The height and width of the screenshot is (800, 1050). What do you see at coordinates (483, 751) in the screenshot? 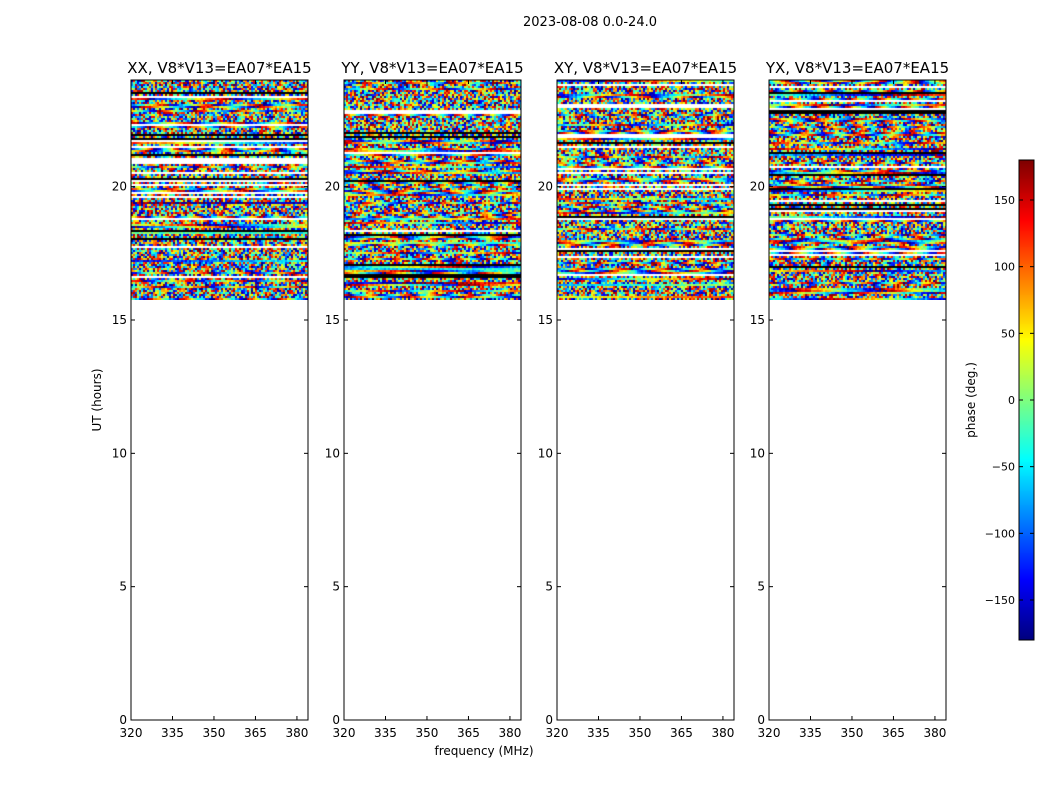
I see `x-axis-label: frequency (MHz)` at bounding box center [483, 751].